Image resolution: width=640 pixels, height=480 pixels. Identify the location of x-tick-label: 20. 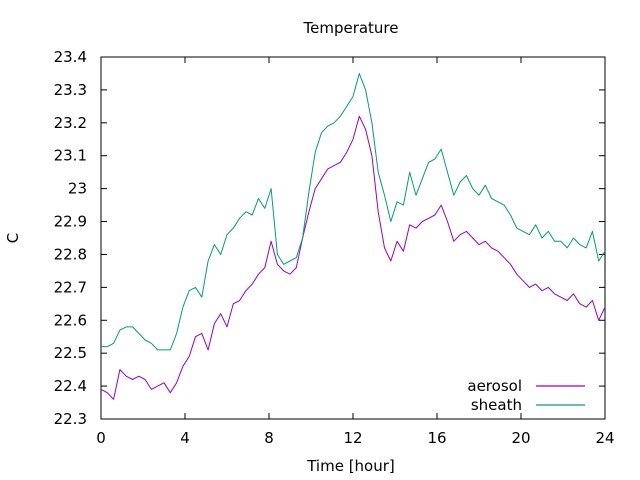
(520, 438).